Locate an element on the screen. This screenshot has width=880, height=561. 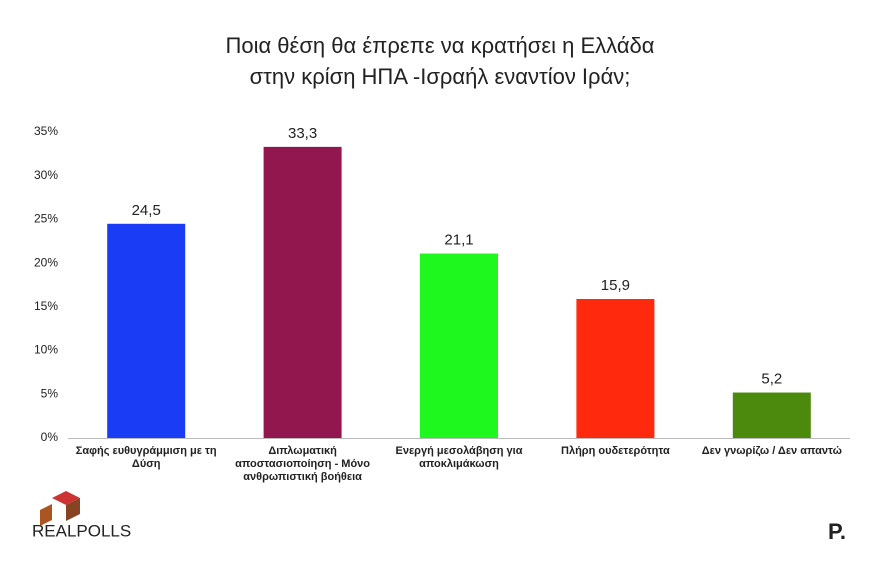
y-tick-label: 30% is located at coordinates (46, 175).